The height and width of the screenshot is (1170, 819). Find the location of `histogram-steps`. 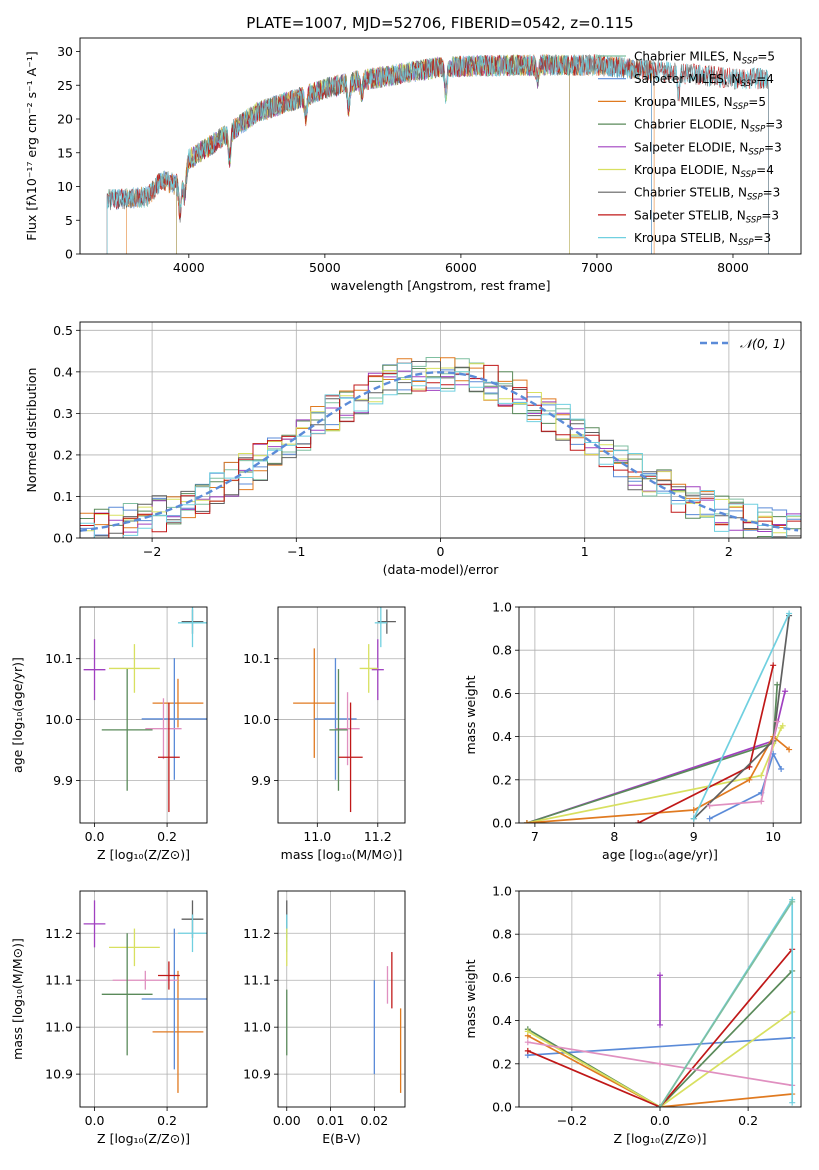

histogram-steps is located at coordinates (440, 447).